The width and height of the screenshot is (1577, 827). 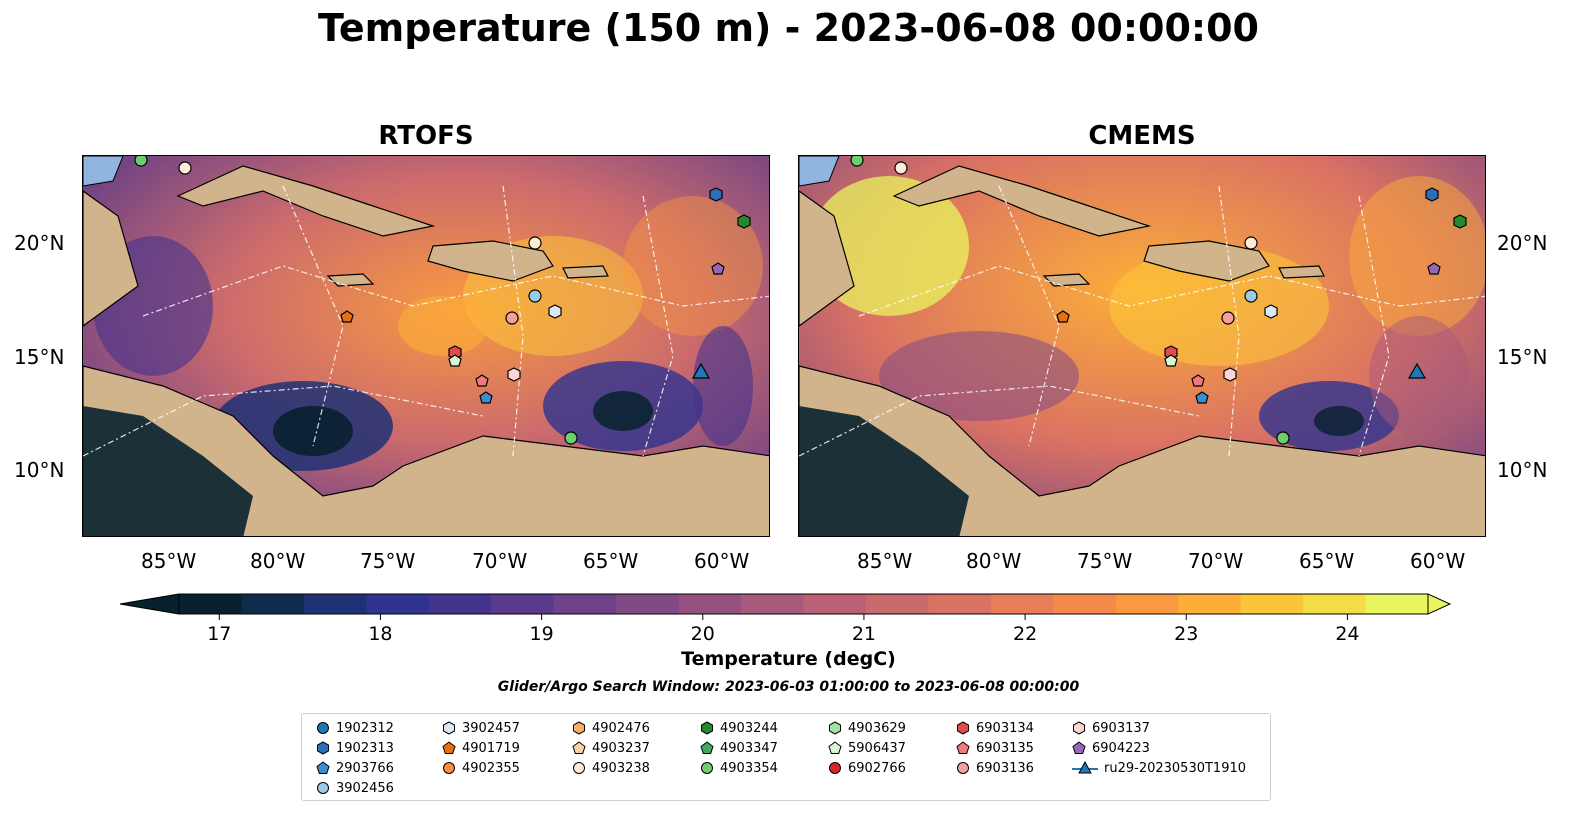 What do you see at coordinates (1347, 634) in the screenshot?
I see `colorbar-tick-label: 24` at bounding box center [1347, 634].